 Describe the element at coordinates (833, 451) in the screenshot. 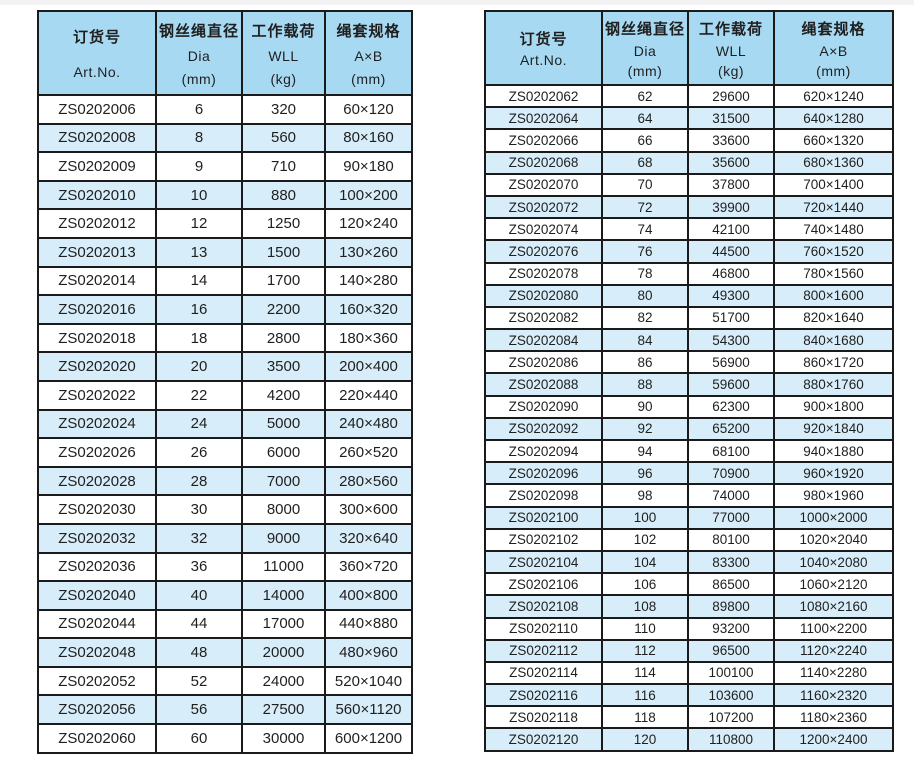

I see `spec-cell: 940×1880` at that location.